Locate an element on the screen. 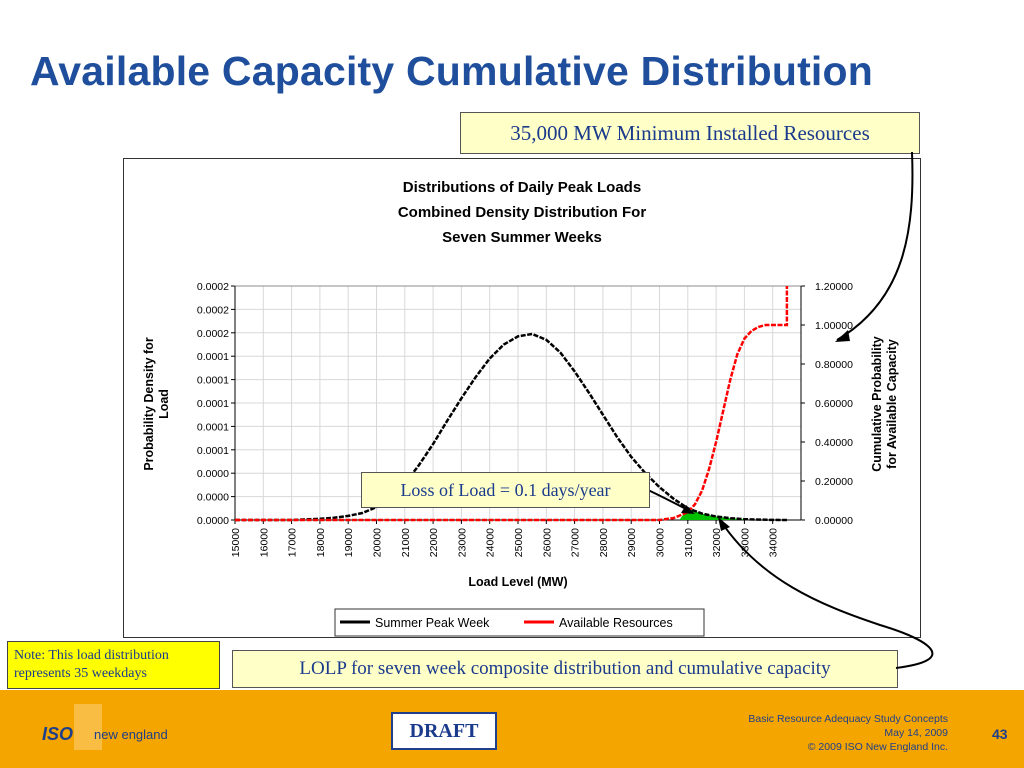 The height and width of the screenshot is (768, 1024). footer-bar is located at coordinates (512, 729).